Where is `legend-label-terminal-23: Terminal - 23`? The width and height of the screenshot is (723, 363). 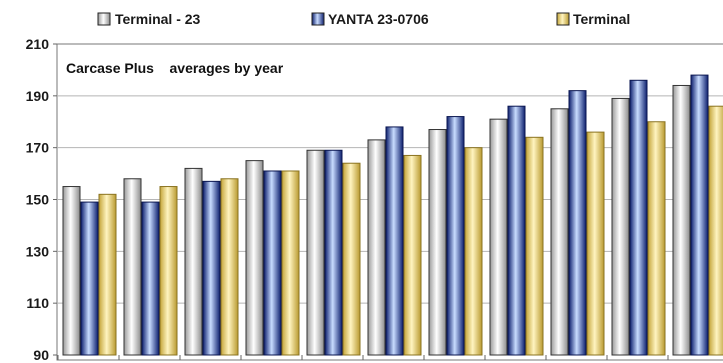 legend-label-terminal-23: Terminal - 23 is located at coordinates (158, 19).